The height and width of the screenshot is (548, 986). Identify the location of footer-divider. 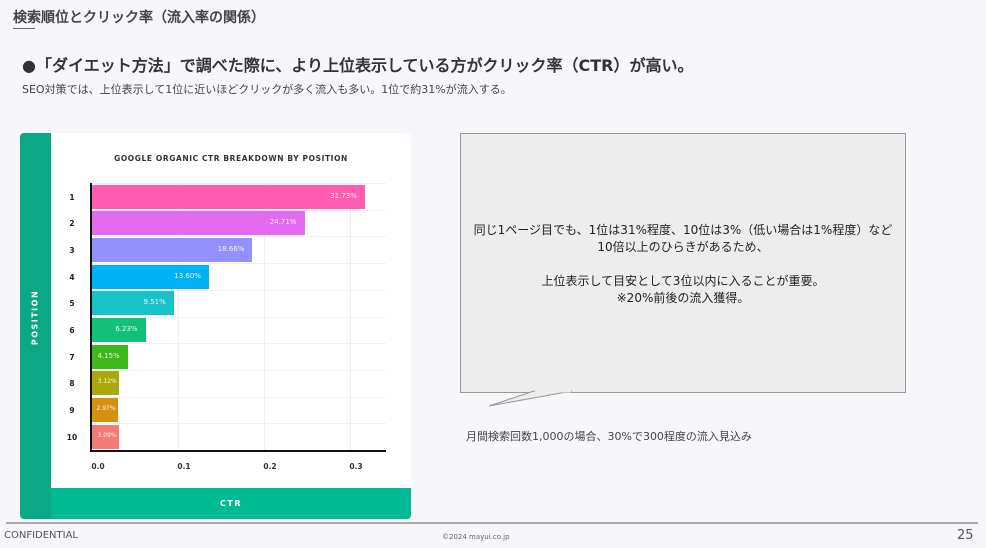
(492, 523).